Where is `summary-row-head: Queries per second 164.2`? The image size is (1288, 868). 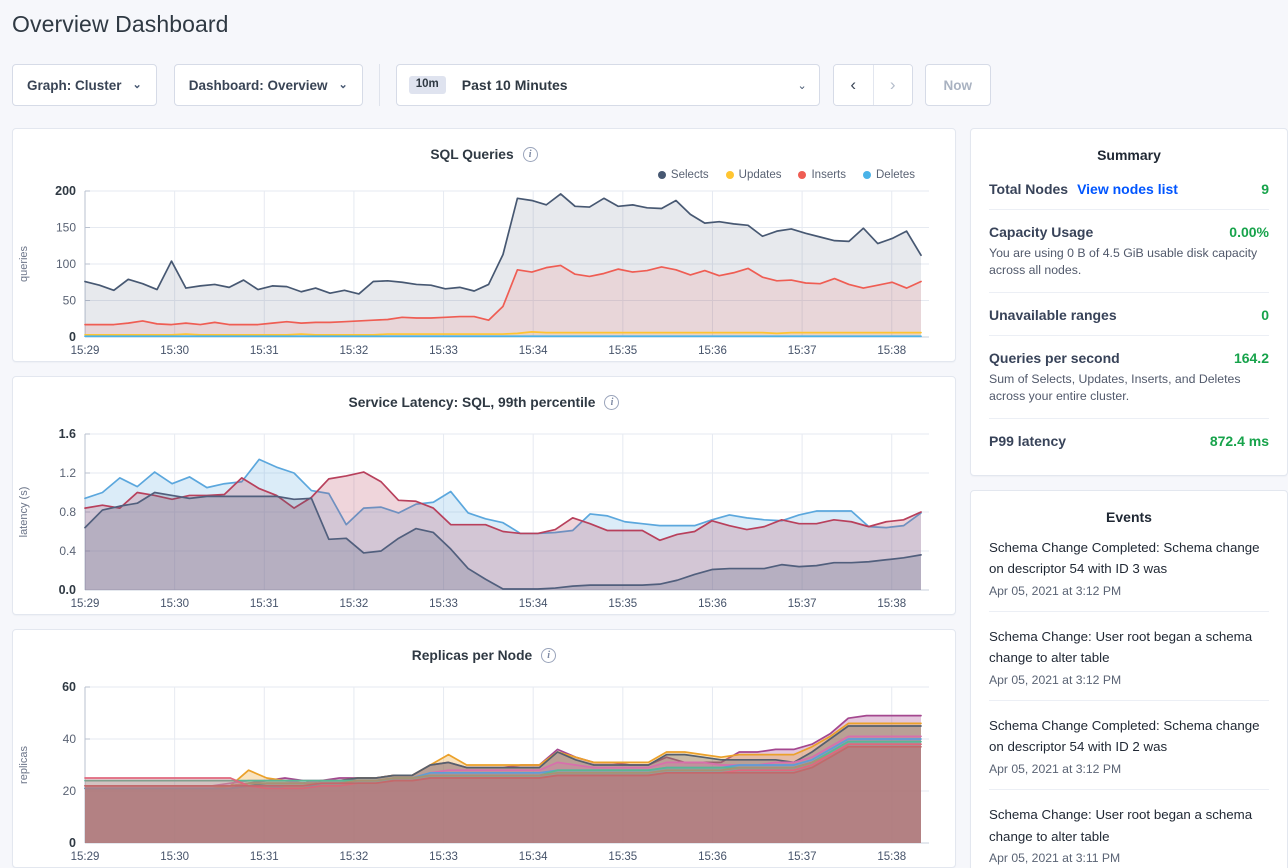 summary-row-head: Queries per second 164.2 is located at coordinates (1129, 358).